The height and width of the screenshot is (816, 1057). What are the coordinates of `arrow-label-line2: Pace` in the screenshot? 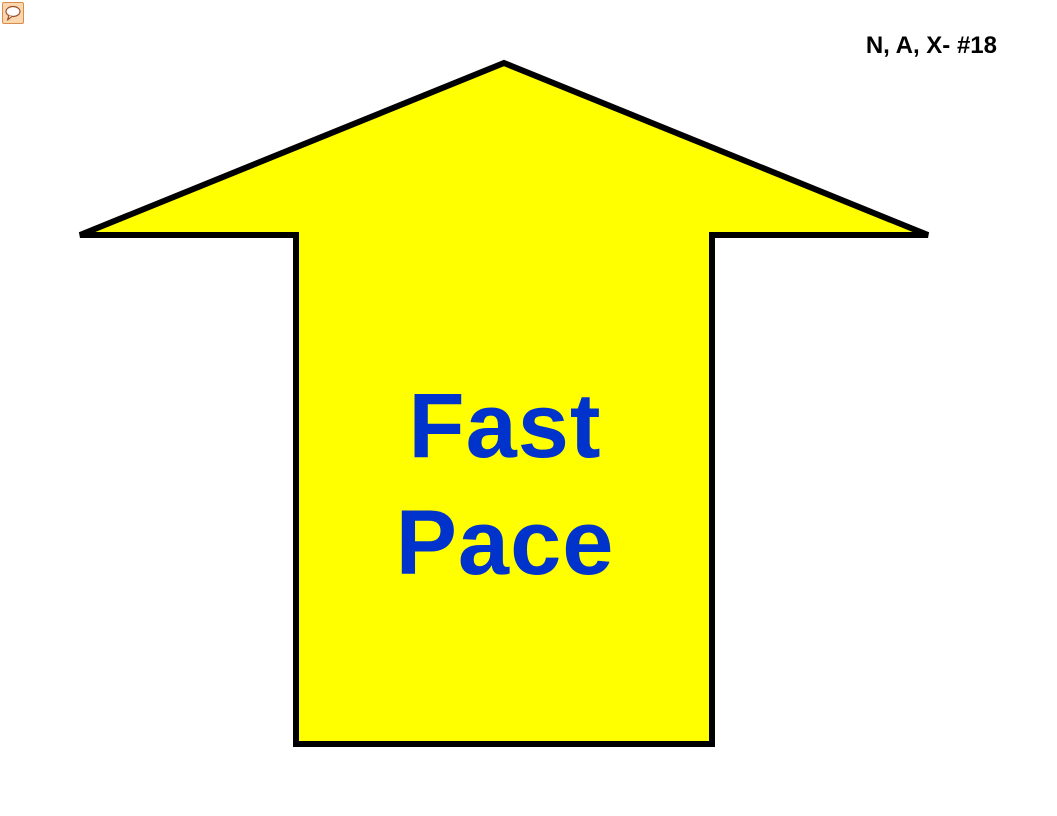 It's located at (505, 543).